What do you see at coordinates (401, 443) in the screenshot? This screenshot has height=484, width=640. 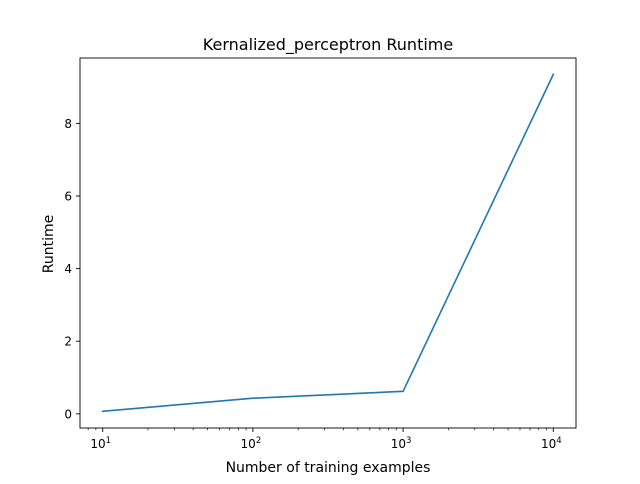 I see `x-tick-label-2: 10³` at bounding box center [401, 443].